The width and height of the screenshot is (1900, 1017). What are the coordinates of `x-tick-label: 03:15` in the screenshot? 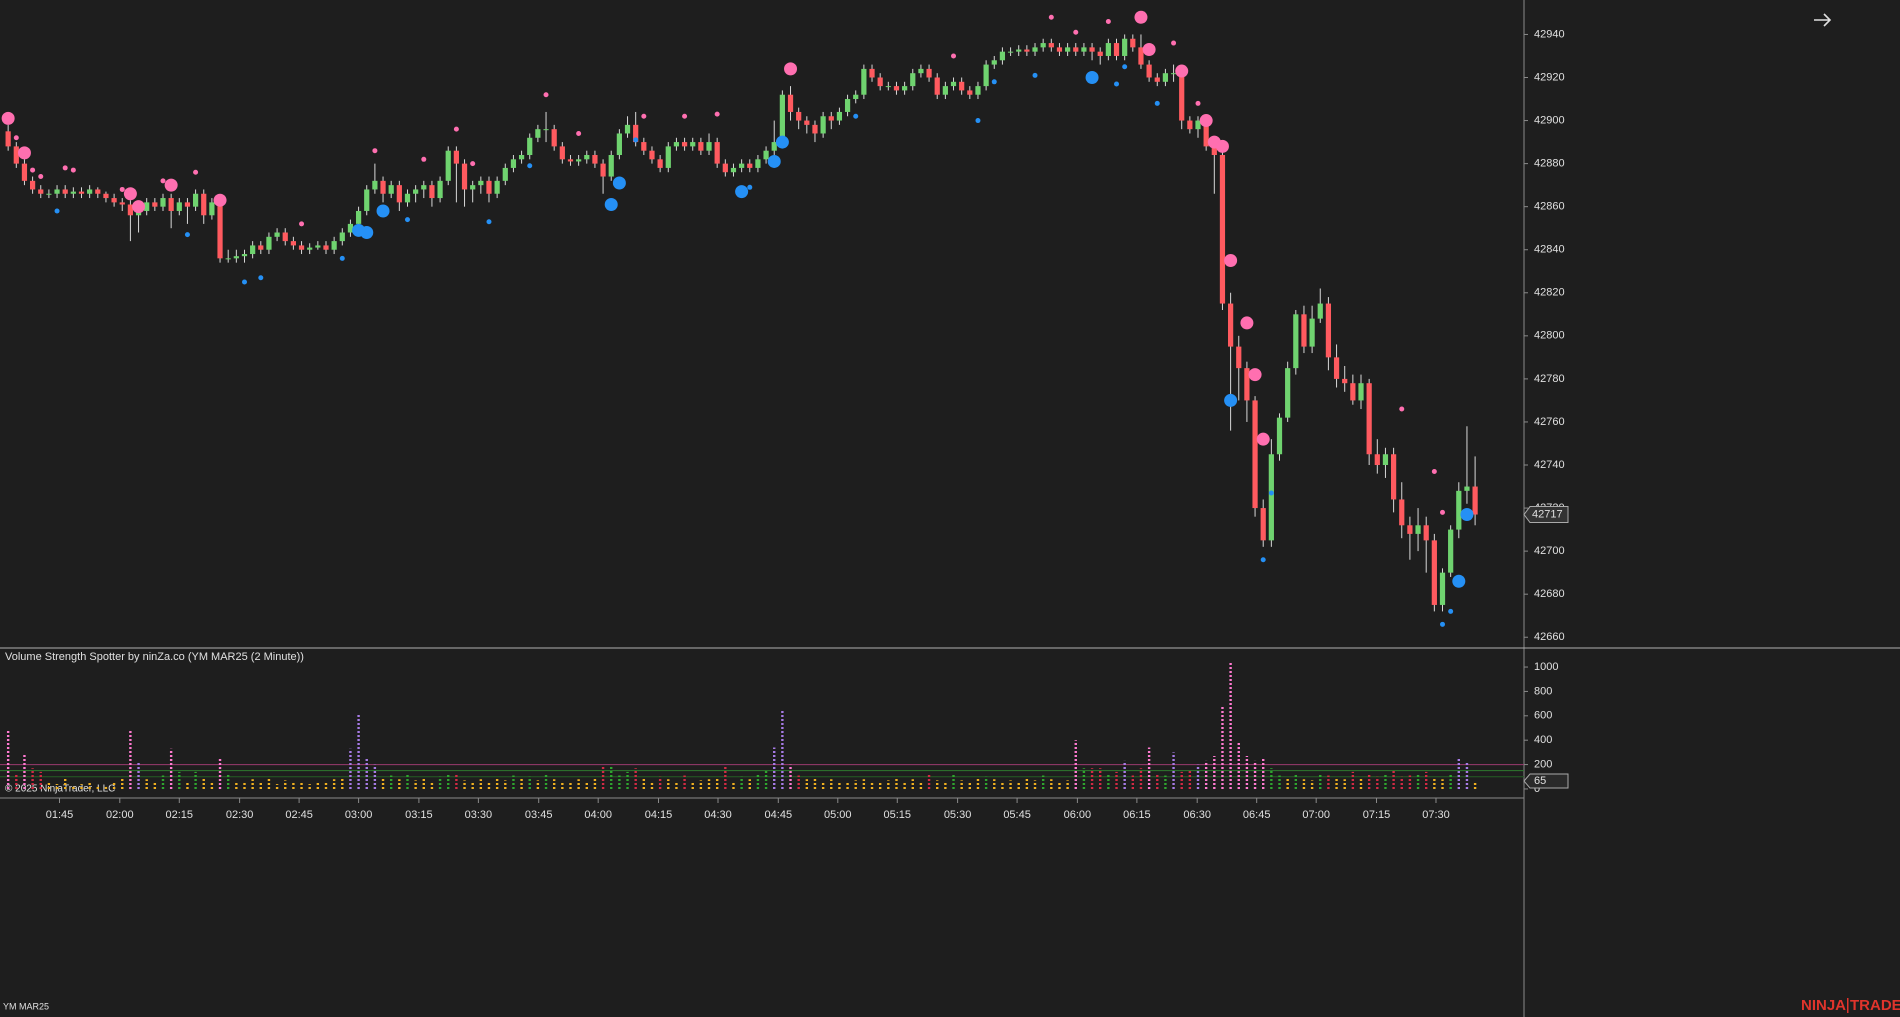 It's located at (419, 815).